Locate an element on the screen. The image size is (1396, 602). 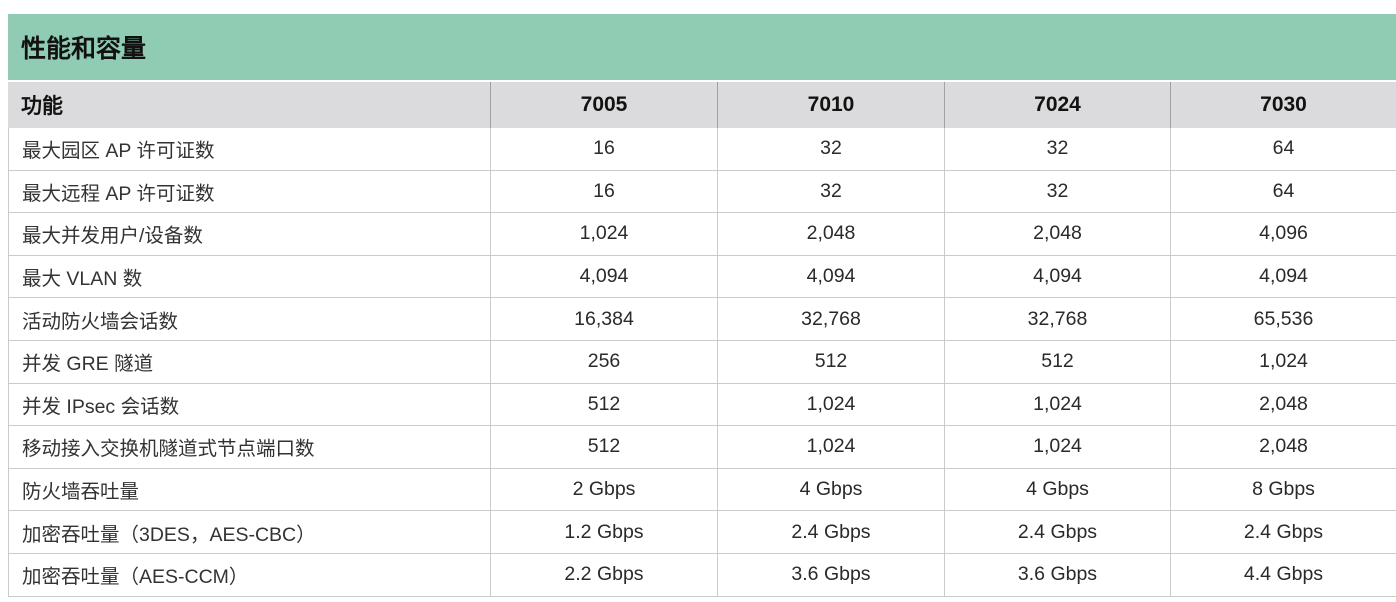
row-label: 并发 GRE 隧道 is located at coordinates (249, 361).